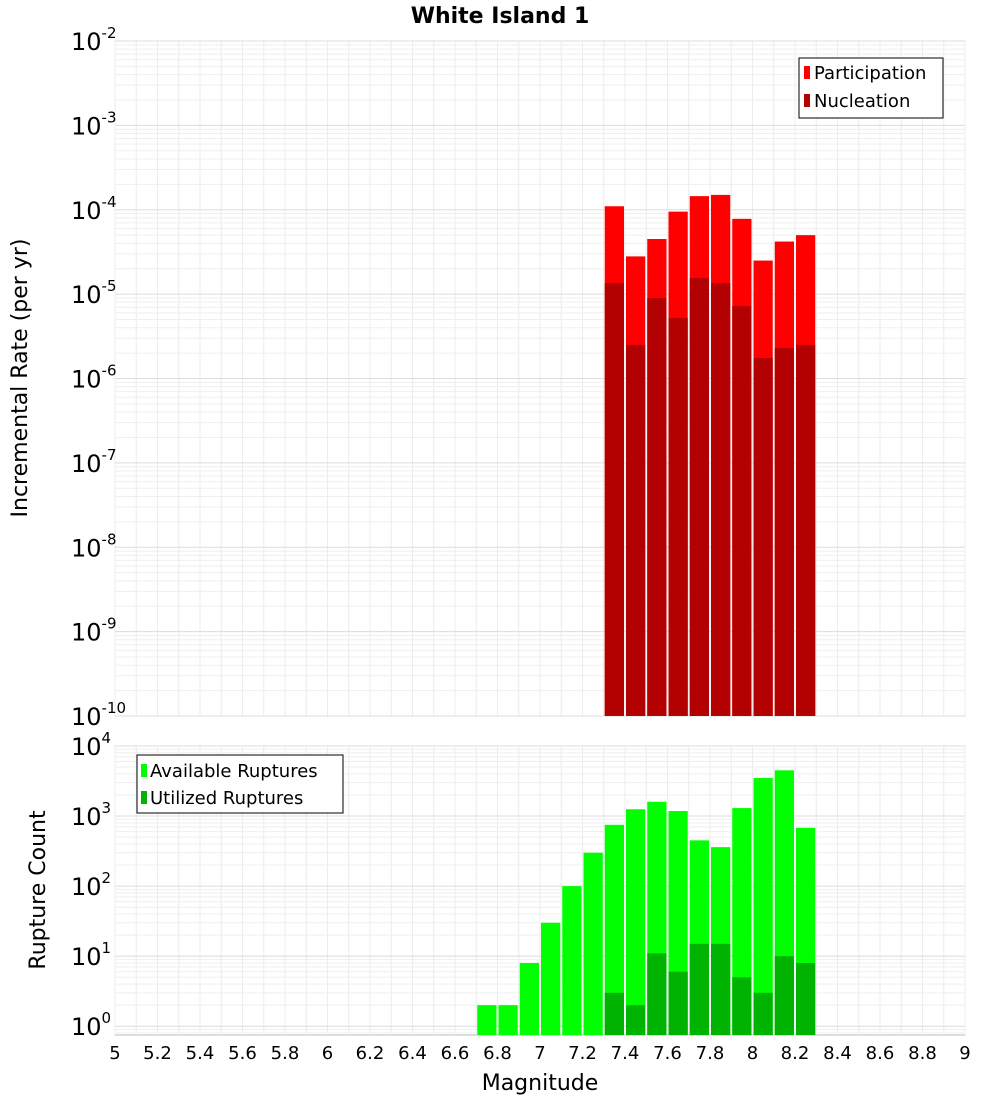 This screenshot has height=1100, width=1000. I want to click on rate-legend: Participation Nucleation, so click(871, 88).